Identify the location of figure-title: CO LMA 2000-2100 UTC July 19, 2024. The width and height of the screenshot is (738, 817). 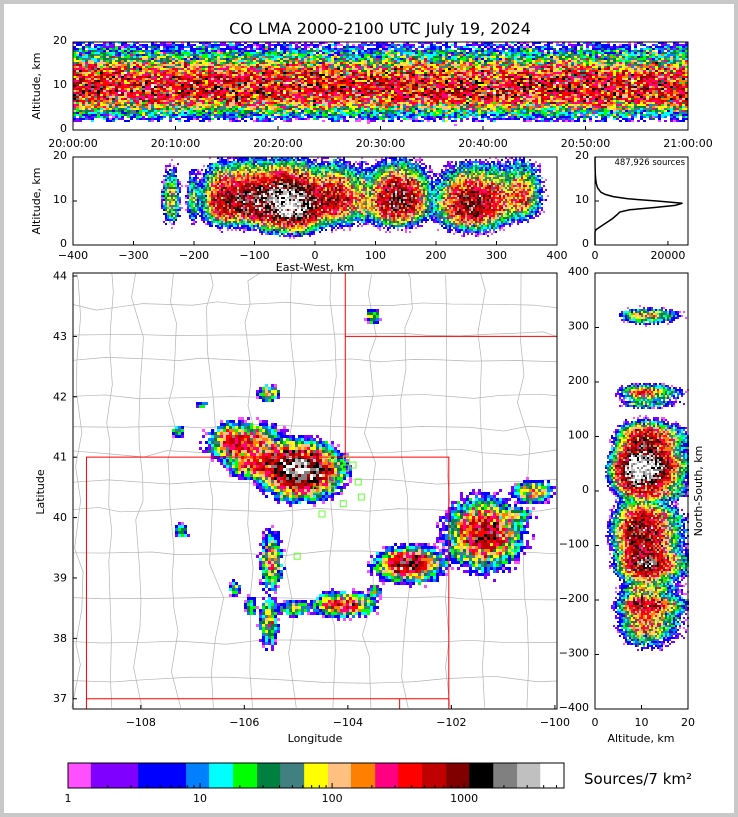
(380, 28).